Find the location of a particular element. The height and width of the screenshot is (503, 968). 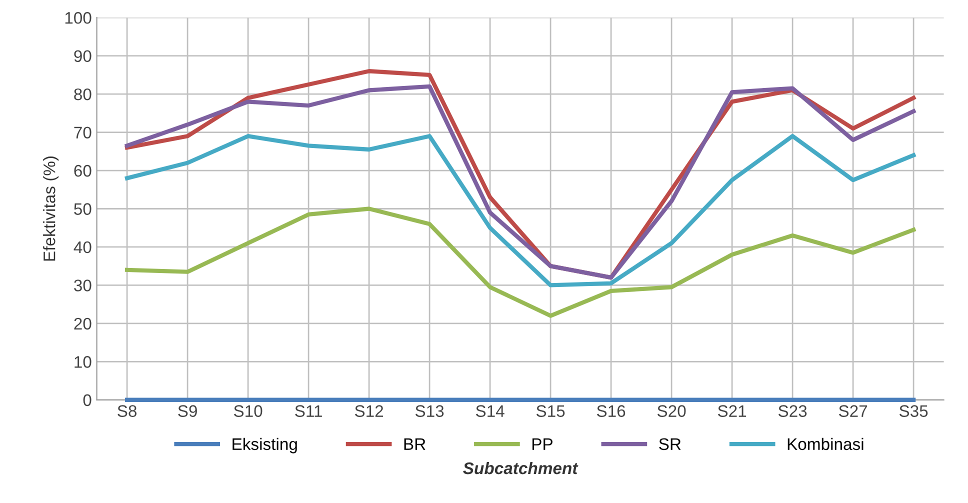

y-tick-label: 60 is located at coordinates (83, 170).